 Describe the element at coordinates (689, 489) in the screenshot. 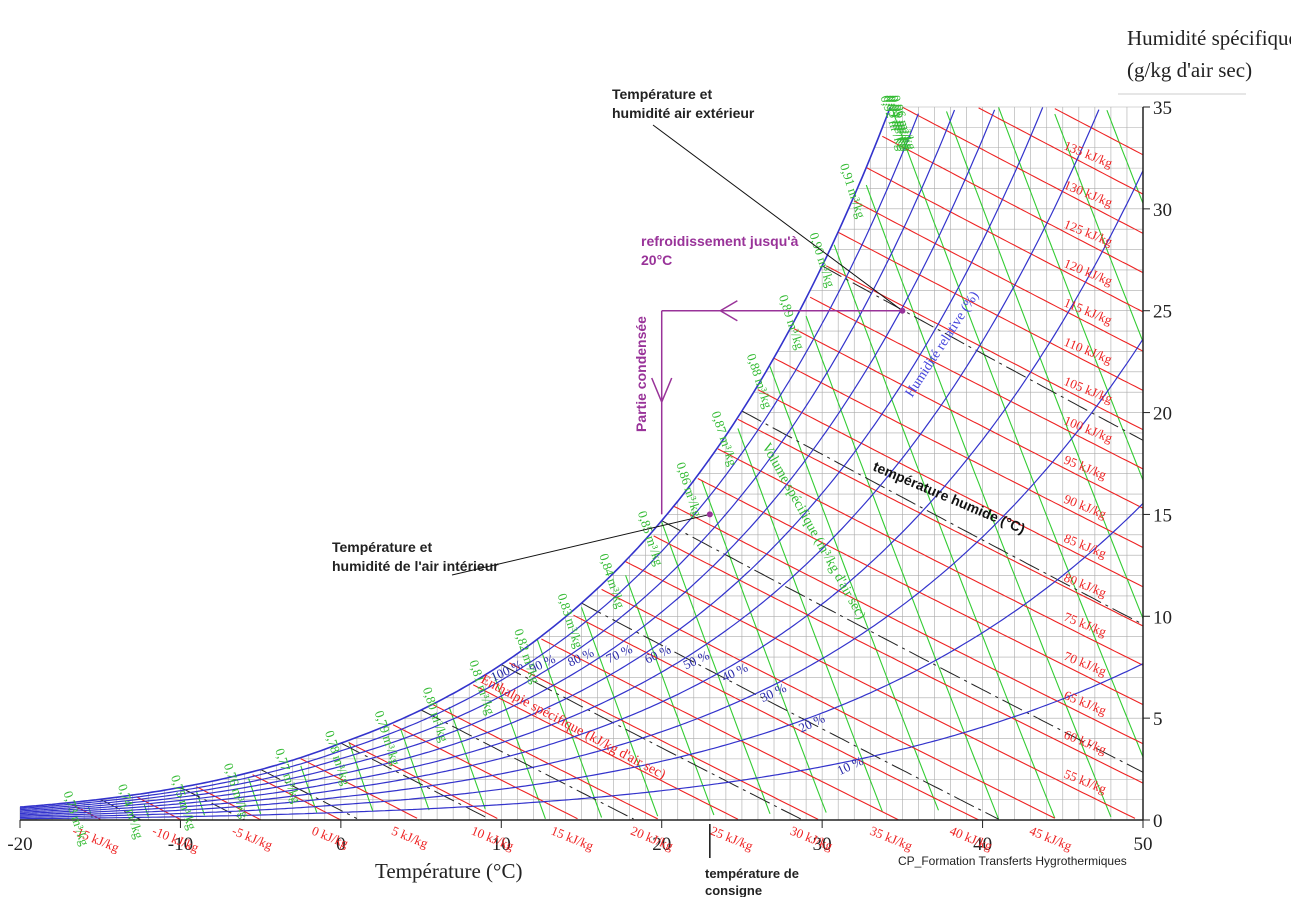

I see `volume-label: 0,86 m³/kg` at that location.